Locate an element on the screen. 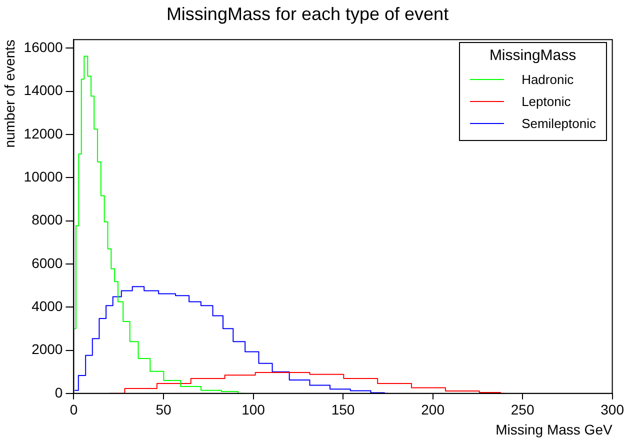  legend-title: MissingMass is located at coordinates (533, 55).